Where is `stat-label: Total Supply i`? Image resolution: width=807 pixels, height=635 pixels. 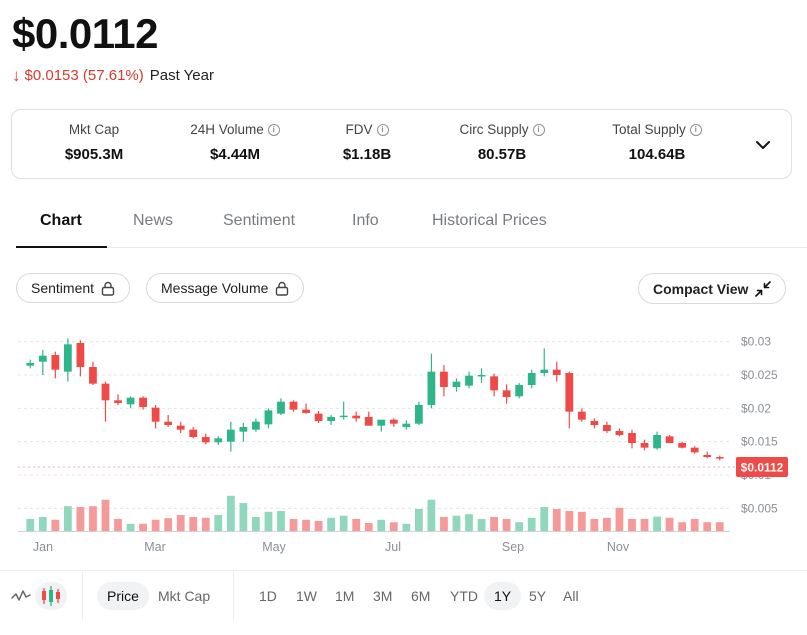 stat-label: Total Supply i is located at coordinates (657, 129).